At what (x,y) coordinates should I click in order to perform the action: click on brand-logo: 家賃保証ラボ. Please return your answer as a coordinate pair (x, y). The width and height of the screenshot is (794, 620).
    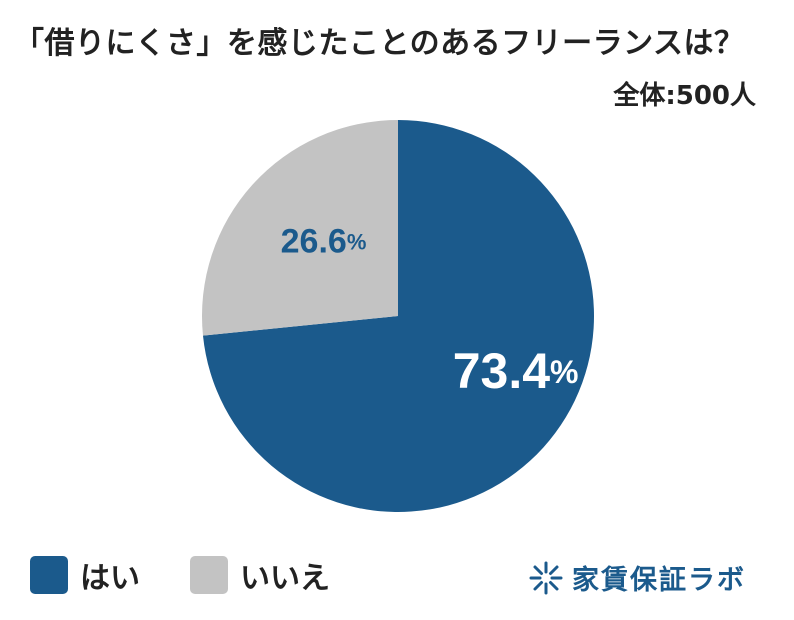
    Looking at the image, I should click on (637, 577).